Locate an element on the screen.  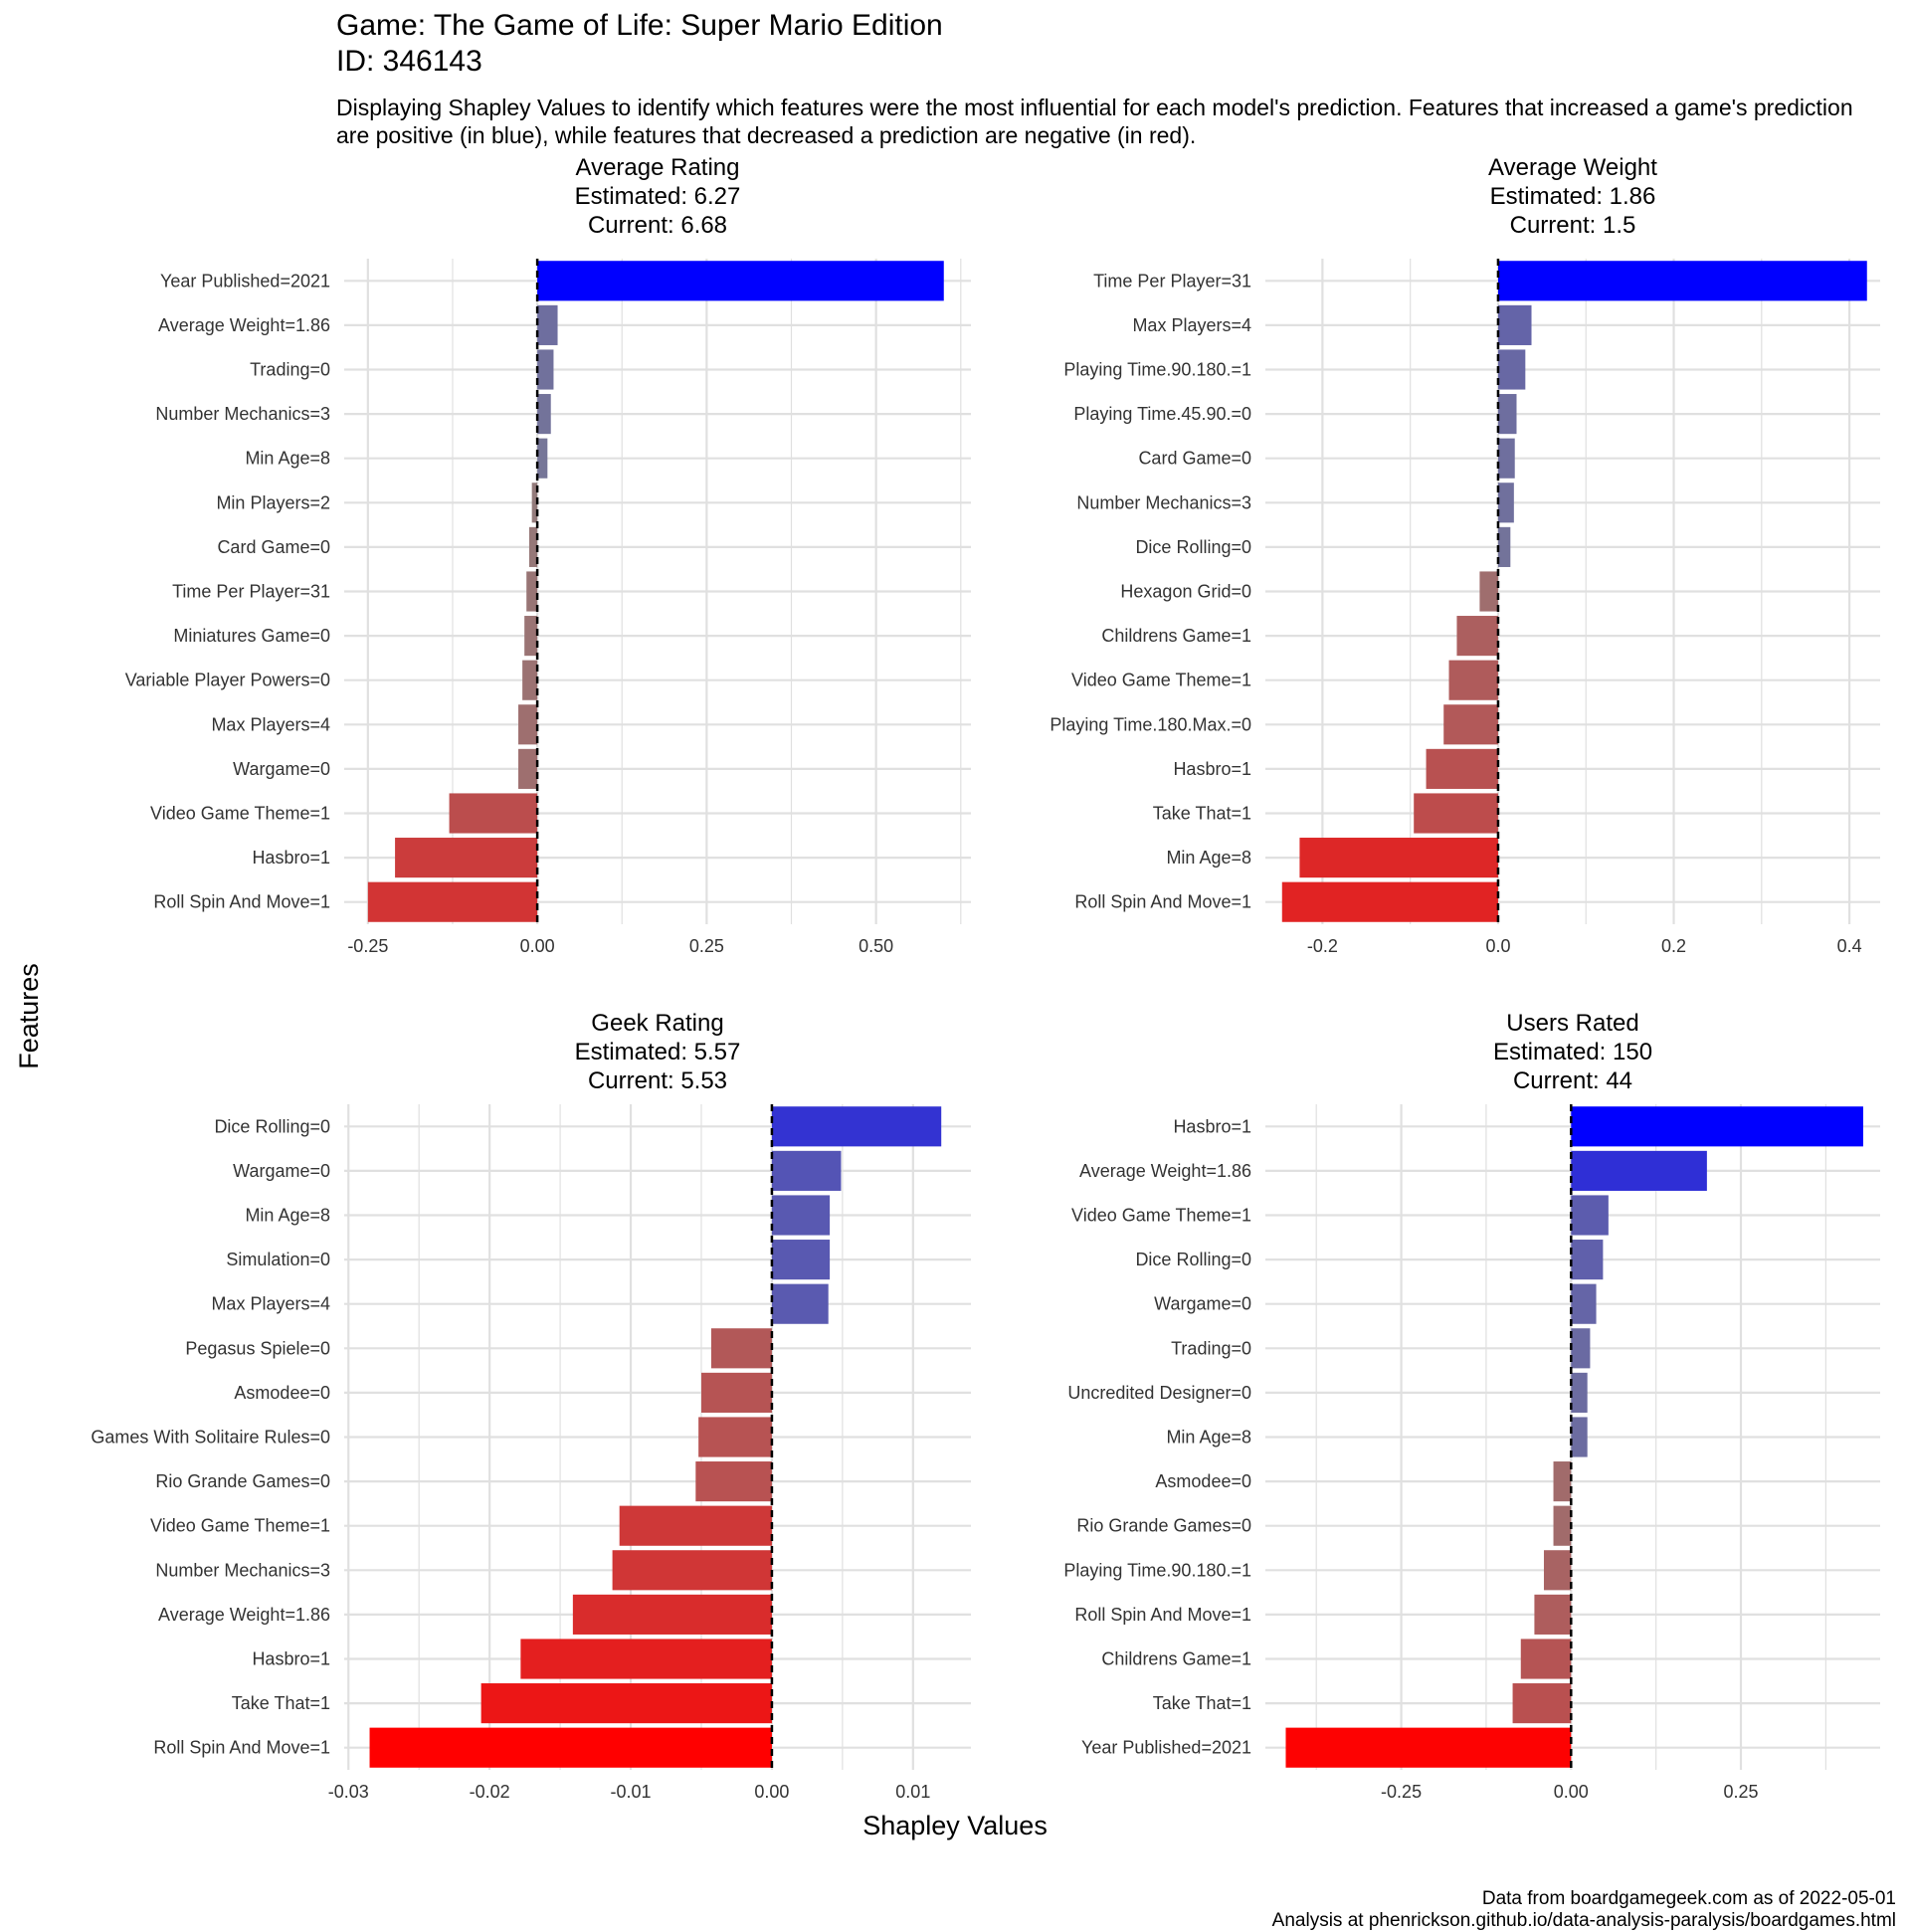
y-tick-label: Number Mechanics=3 is located at coordinates (242, 414).